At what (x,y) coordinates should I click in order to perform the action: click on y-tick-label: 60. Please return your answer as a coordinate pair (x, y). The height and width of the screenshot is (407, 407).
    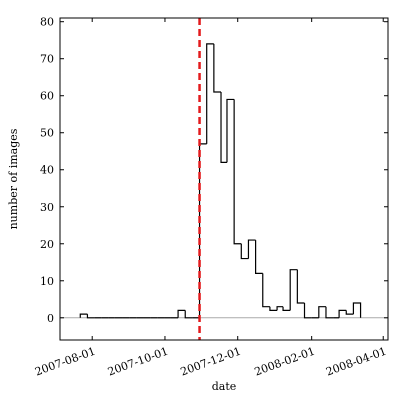
    Looking at the image, I should click on (47, 96).